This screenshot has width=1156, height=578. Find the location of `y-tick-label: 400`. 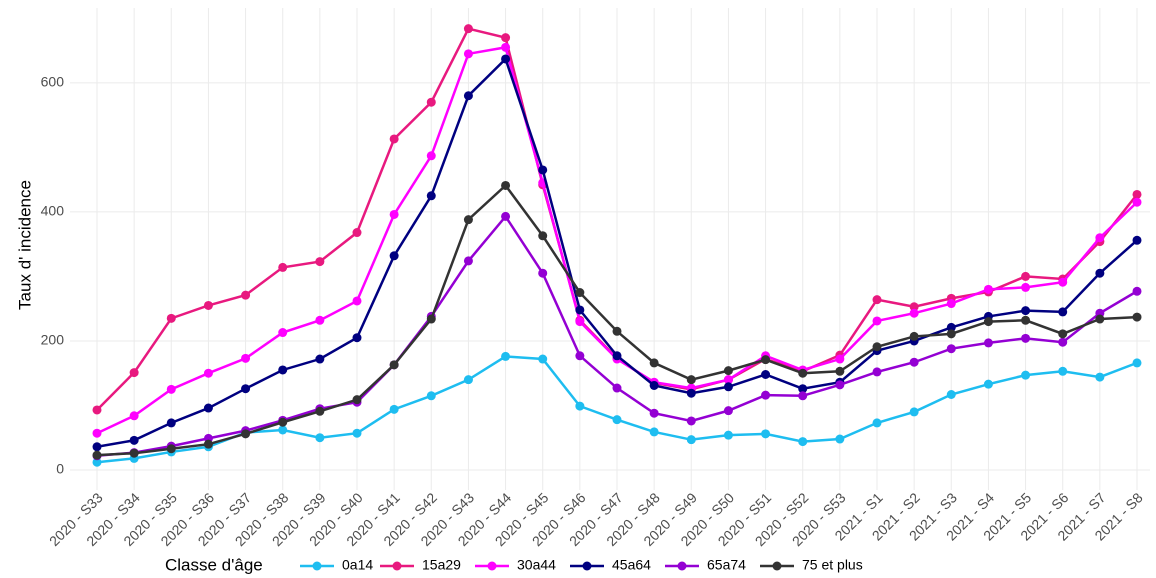

y-tick-label: 400 is located at coordinates (53, 211).